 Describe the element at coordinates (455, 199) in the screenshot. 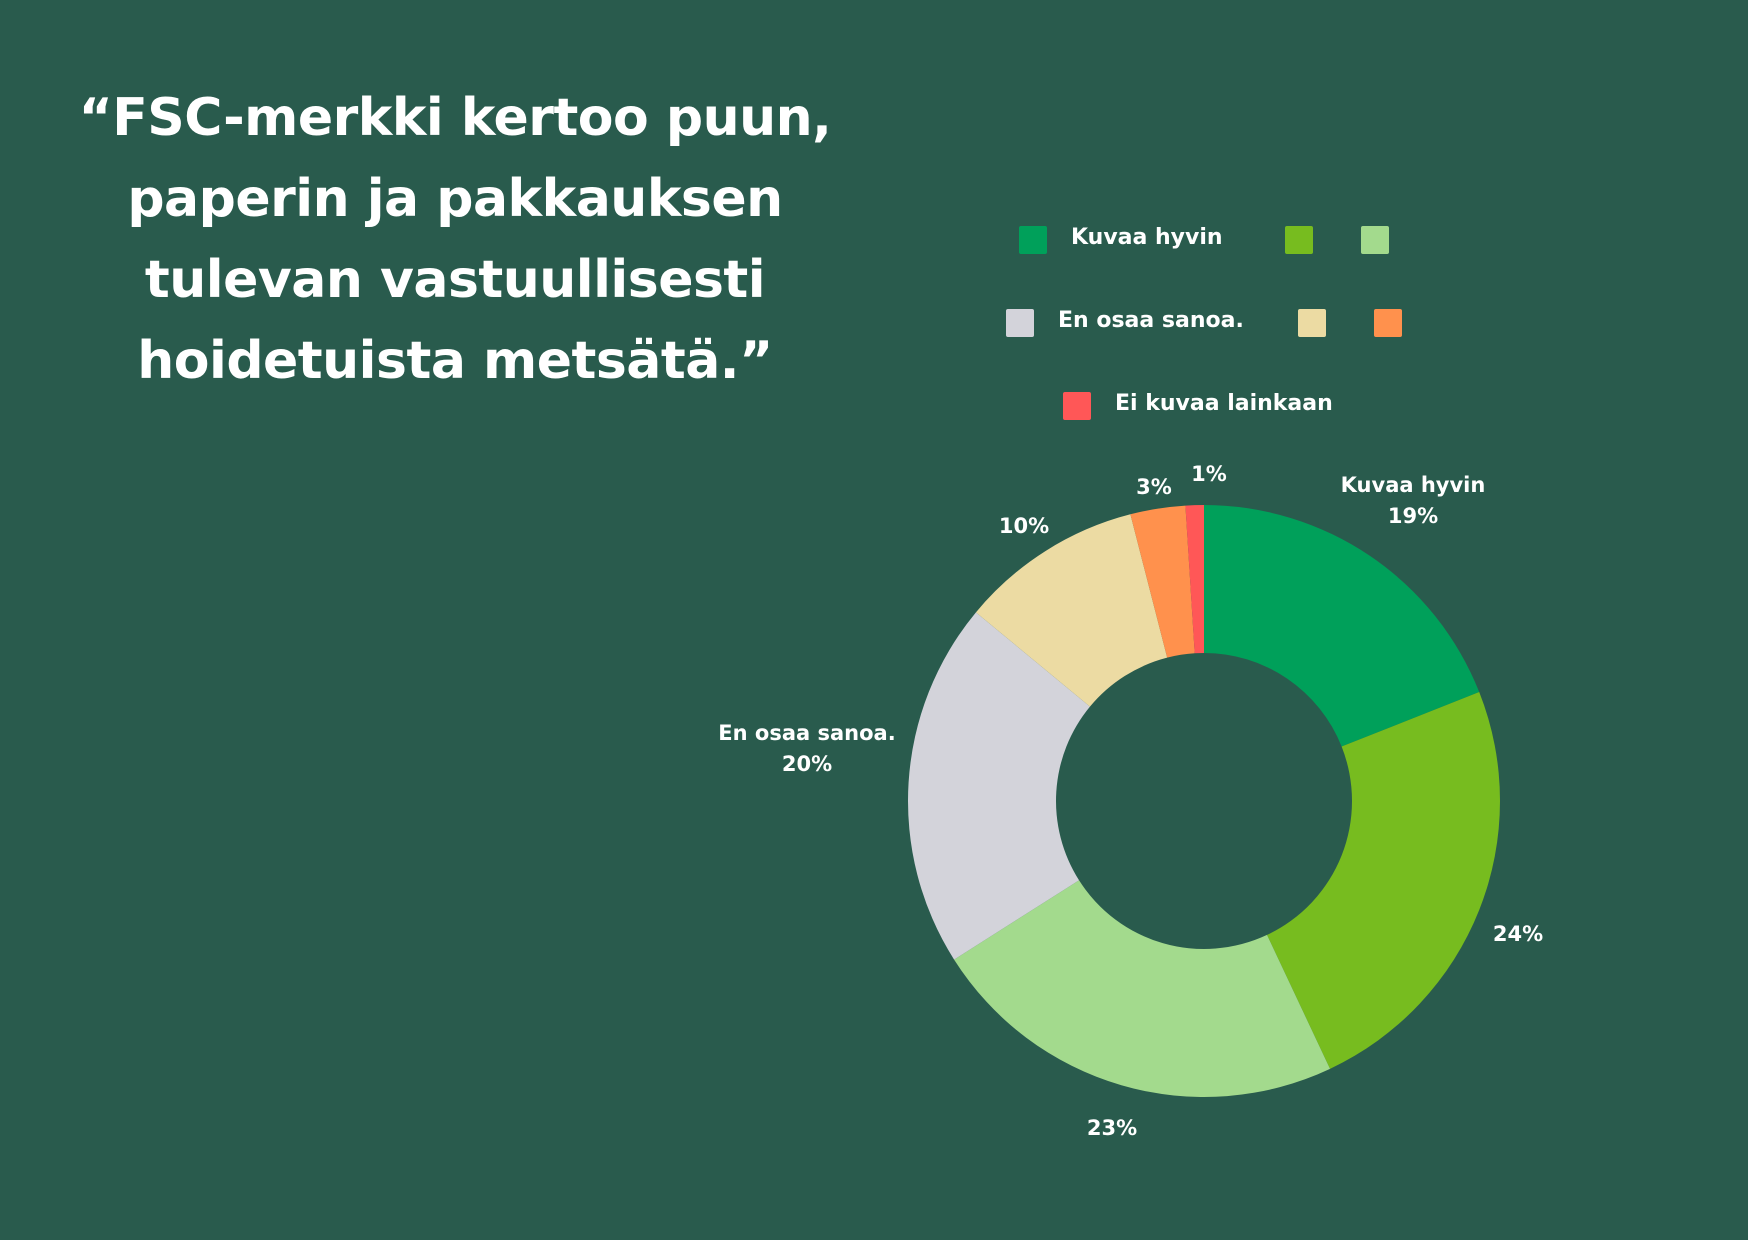

I see `quote-line-2: paperin ja pakkauksen` at that location.